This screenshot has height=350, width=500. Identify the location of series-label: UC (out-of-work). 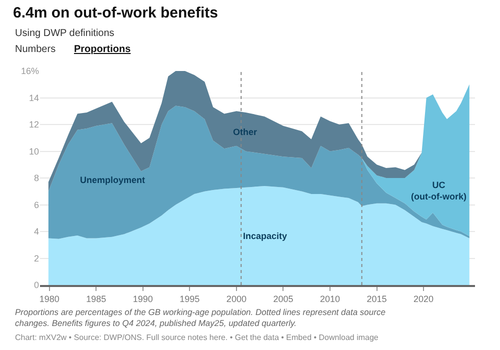
(438, 191).